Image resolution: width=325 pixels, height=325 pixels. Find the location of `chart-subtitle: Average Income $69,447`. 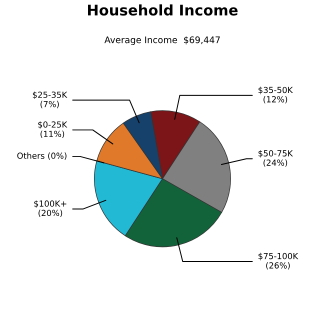

chart-subtitle: Average Income $69,447 is located at coordinates (162, 40).